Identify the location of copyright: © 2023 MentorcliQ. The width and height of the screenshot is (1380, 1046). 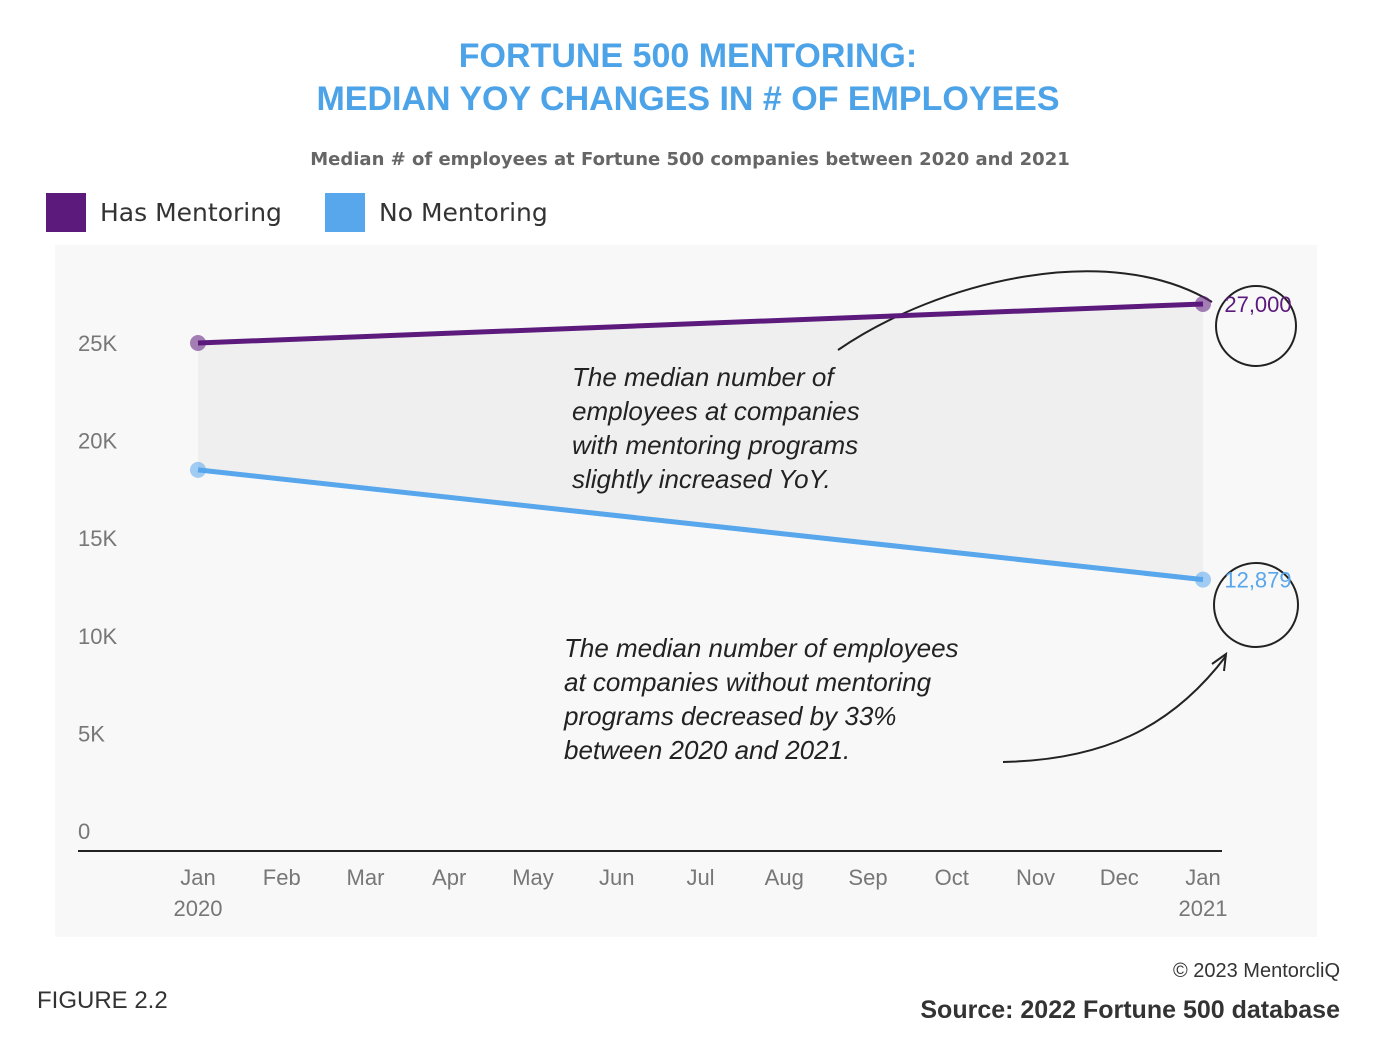
(1256, 971).